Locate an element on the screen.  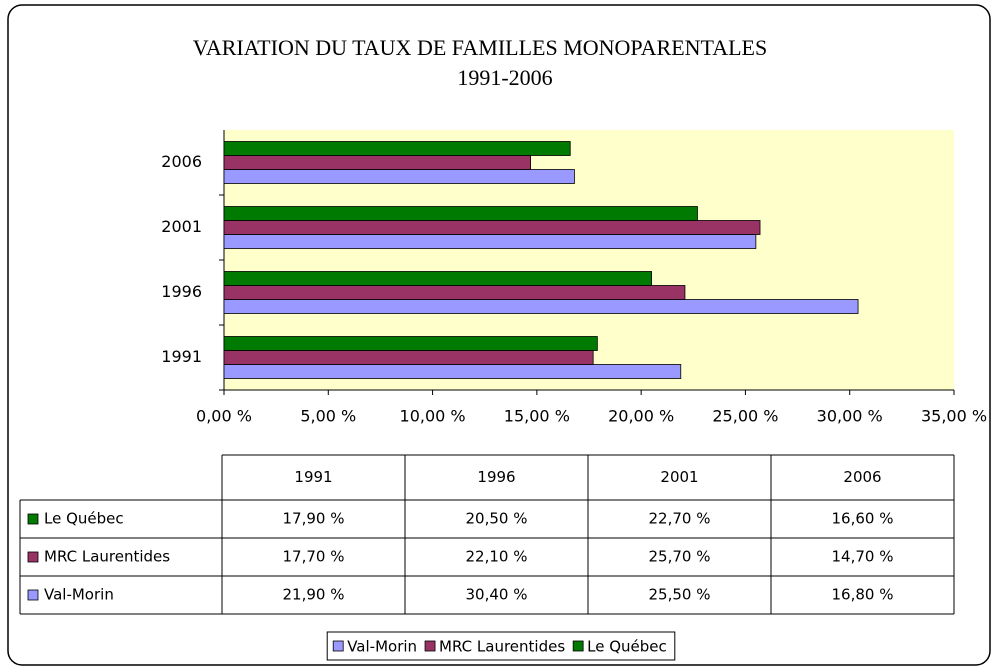
x-tick-label: 30,00 % is located at coordinates (850, 416).